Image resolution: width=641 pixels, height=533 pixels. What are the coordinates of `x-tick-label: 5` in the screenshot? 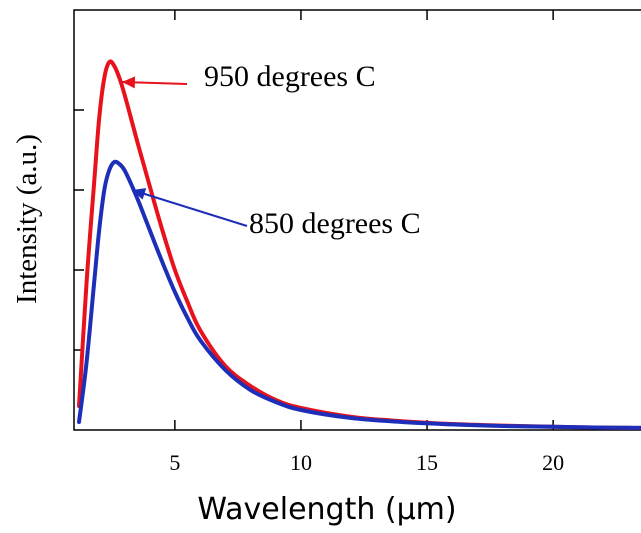 It's located at (174, 462).